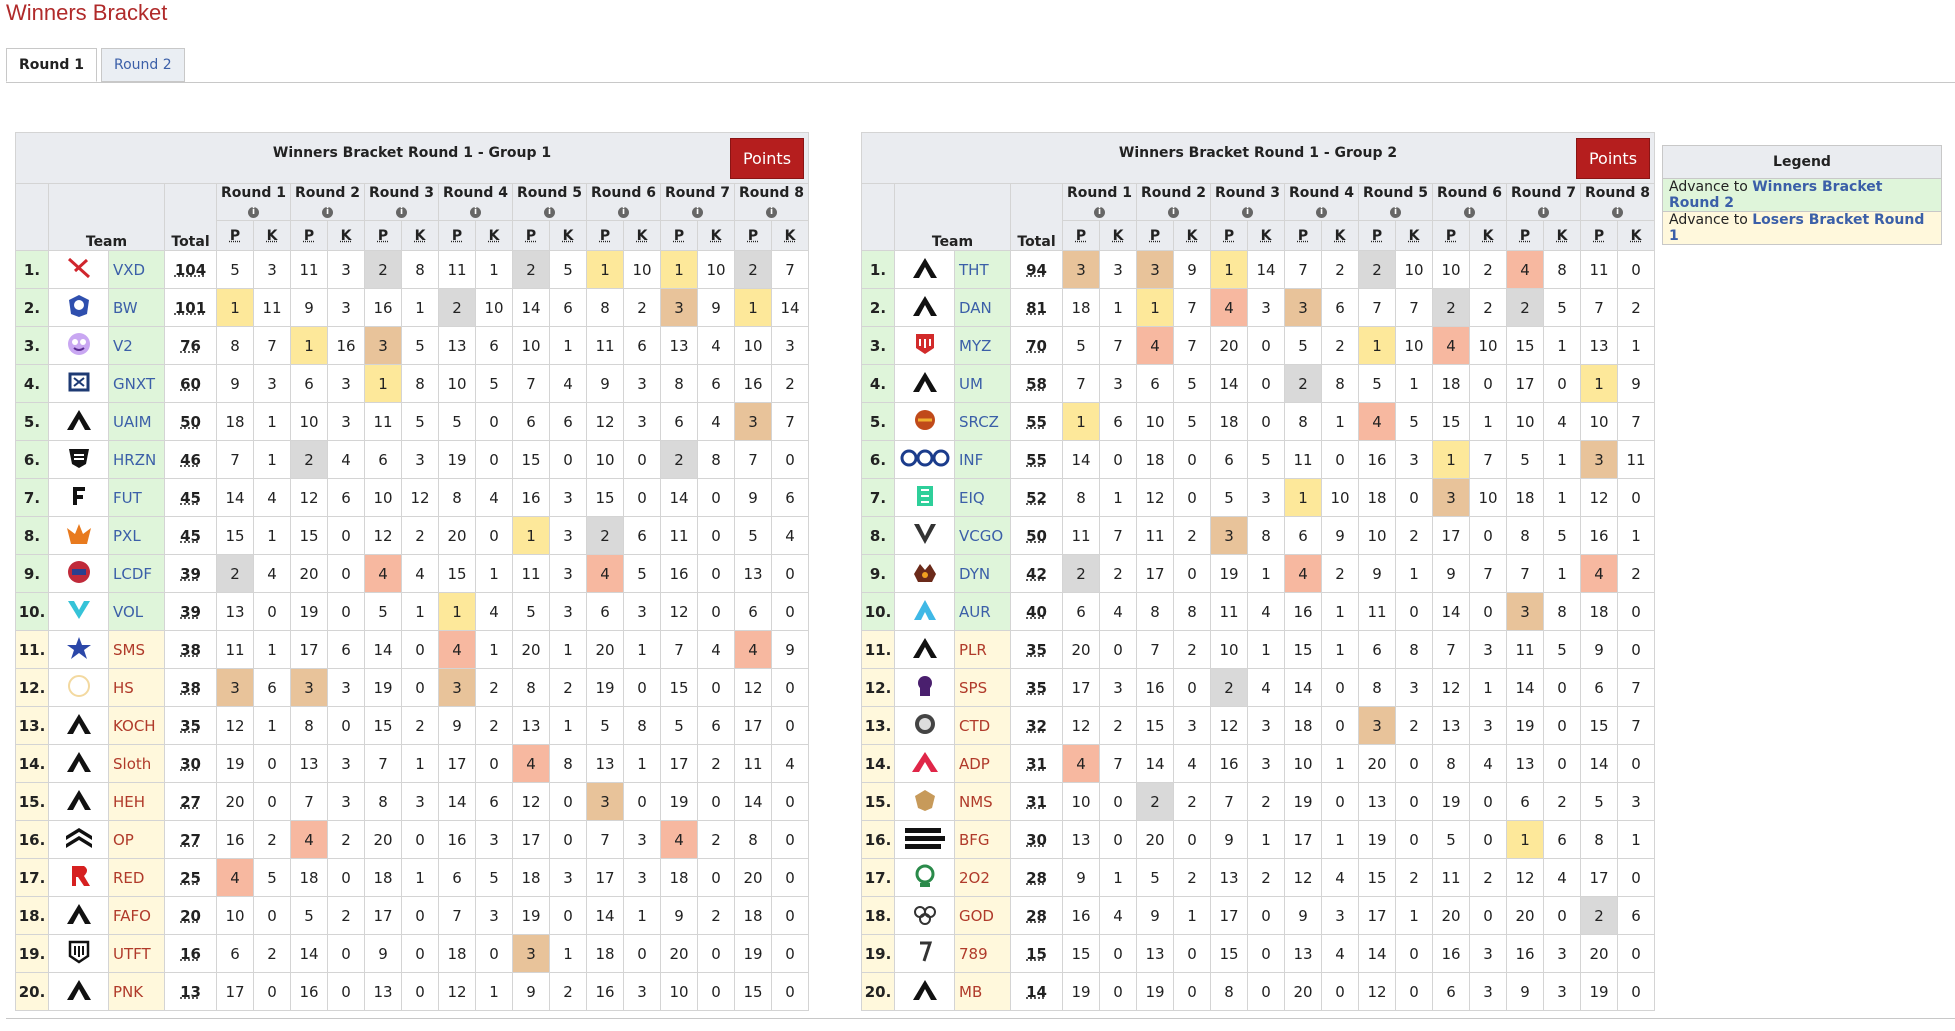 The height and width of the screenshot is (1031, 1955). What do you see at coordinates (1488, 877) in the screenshot?
I see `kills-cell: 2` at bounding box center [1488, 877].